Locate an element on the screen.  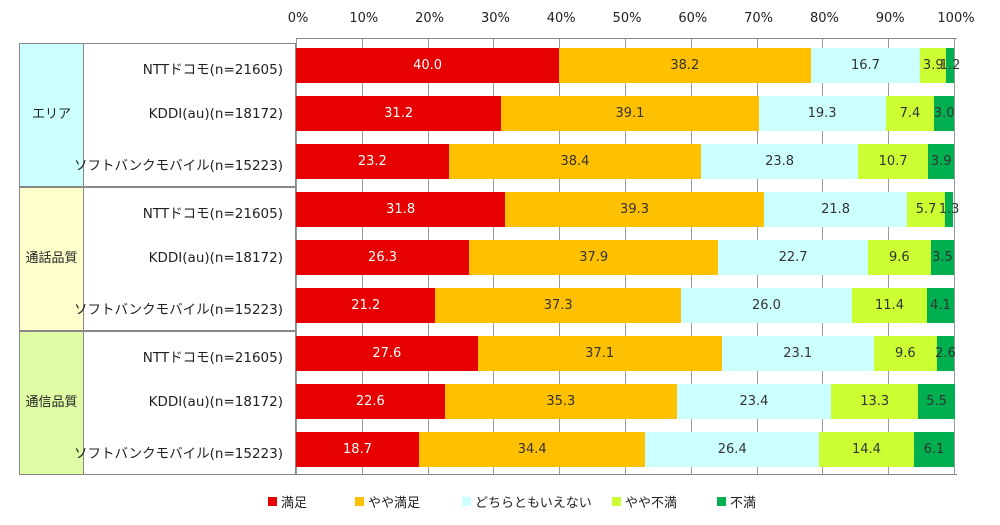
data-label: 23.4 is located at coordinates (754, 401).